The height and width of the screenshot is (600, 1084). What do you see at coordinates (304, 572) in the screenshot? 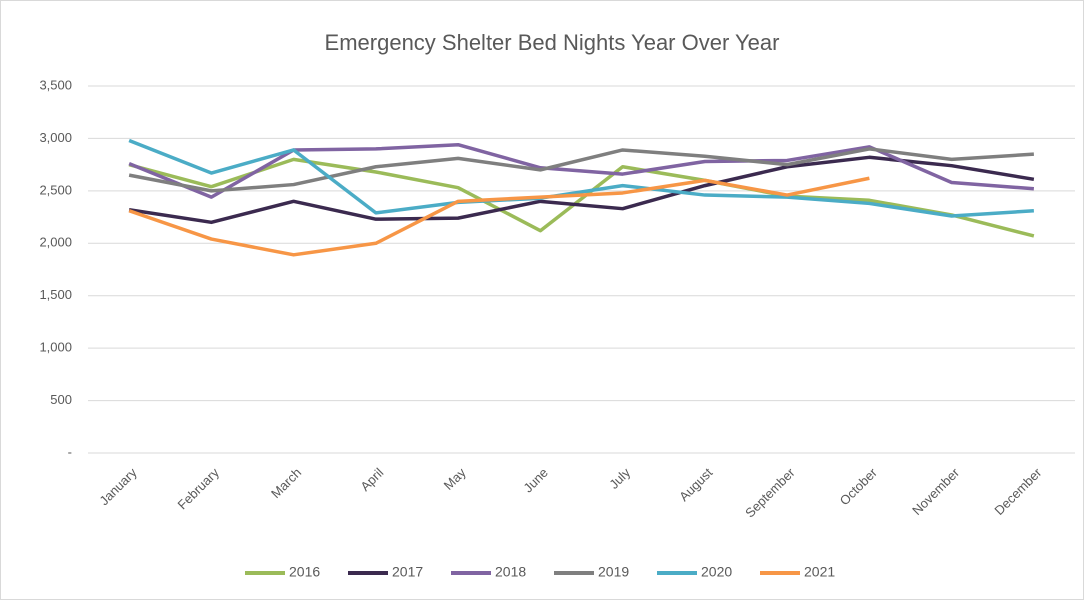
I see `legend-label: 2016` at bounding box center [304, 572].